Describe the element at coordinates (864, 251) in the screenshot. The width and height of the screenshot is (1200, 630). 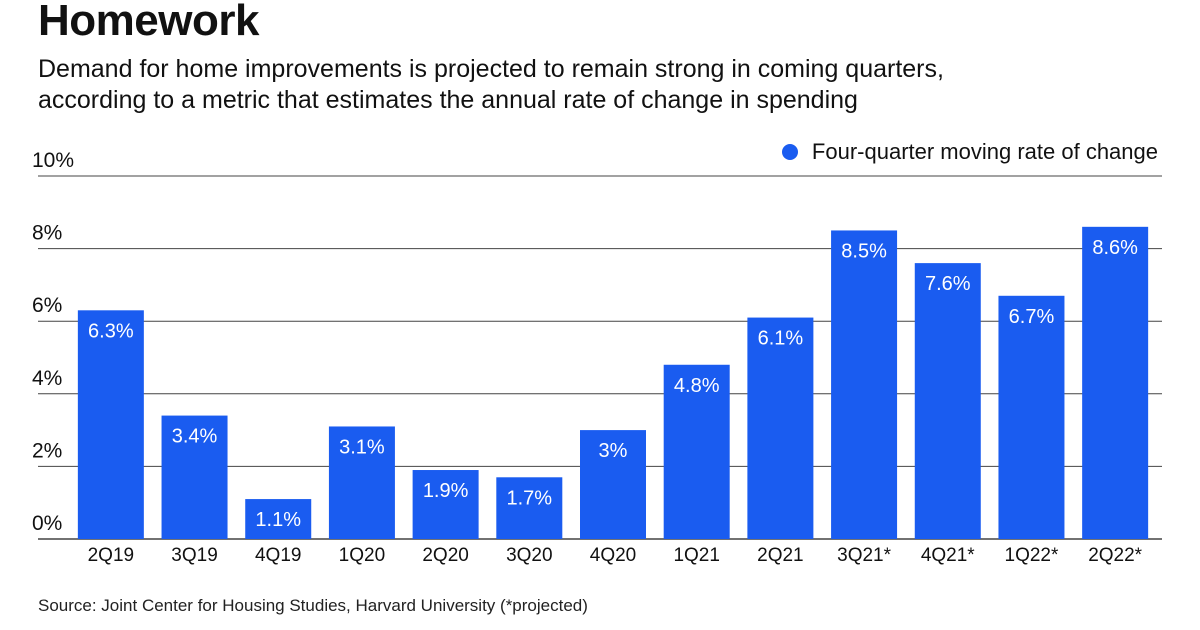
I see `data-label: 8.5%` at that location.